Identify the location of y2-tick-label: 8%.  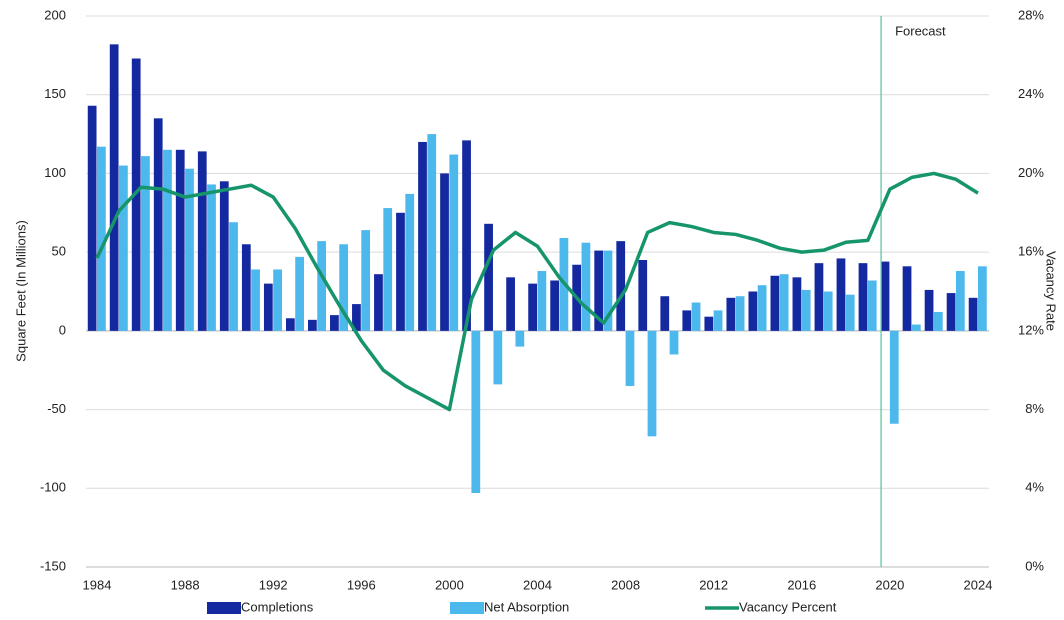
(1034, 408).